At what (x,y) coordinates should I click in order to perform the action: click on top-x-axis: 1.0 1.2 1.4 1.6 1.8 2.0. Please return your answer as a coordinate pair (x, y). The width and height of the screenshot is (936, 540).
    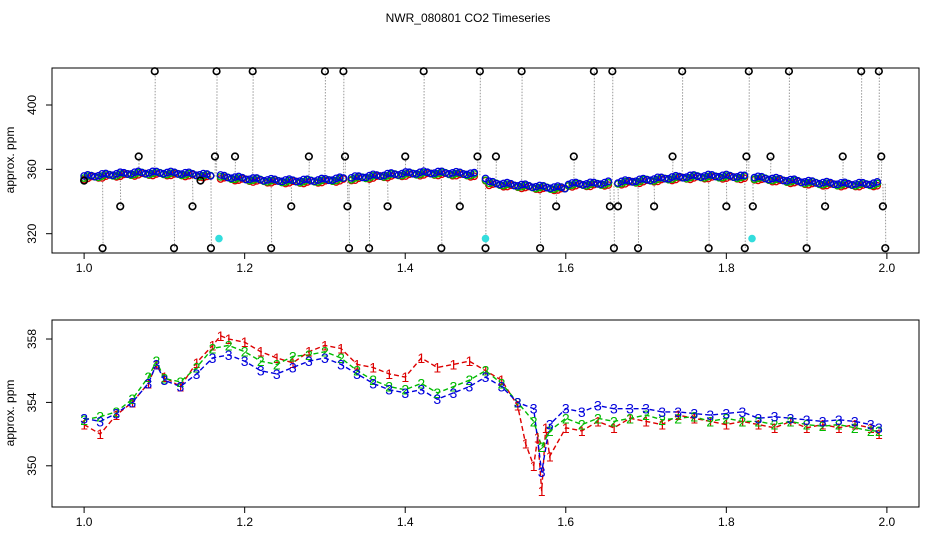
    Looking at the image, I should click on (486, 264).